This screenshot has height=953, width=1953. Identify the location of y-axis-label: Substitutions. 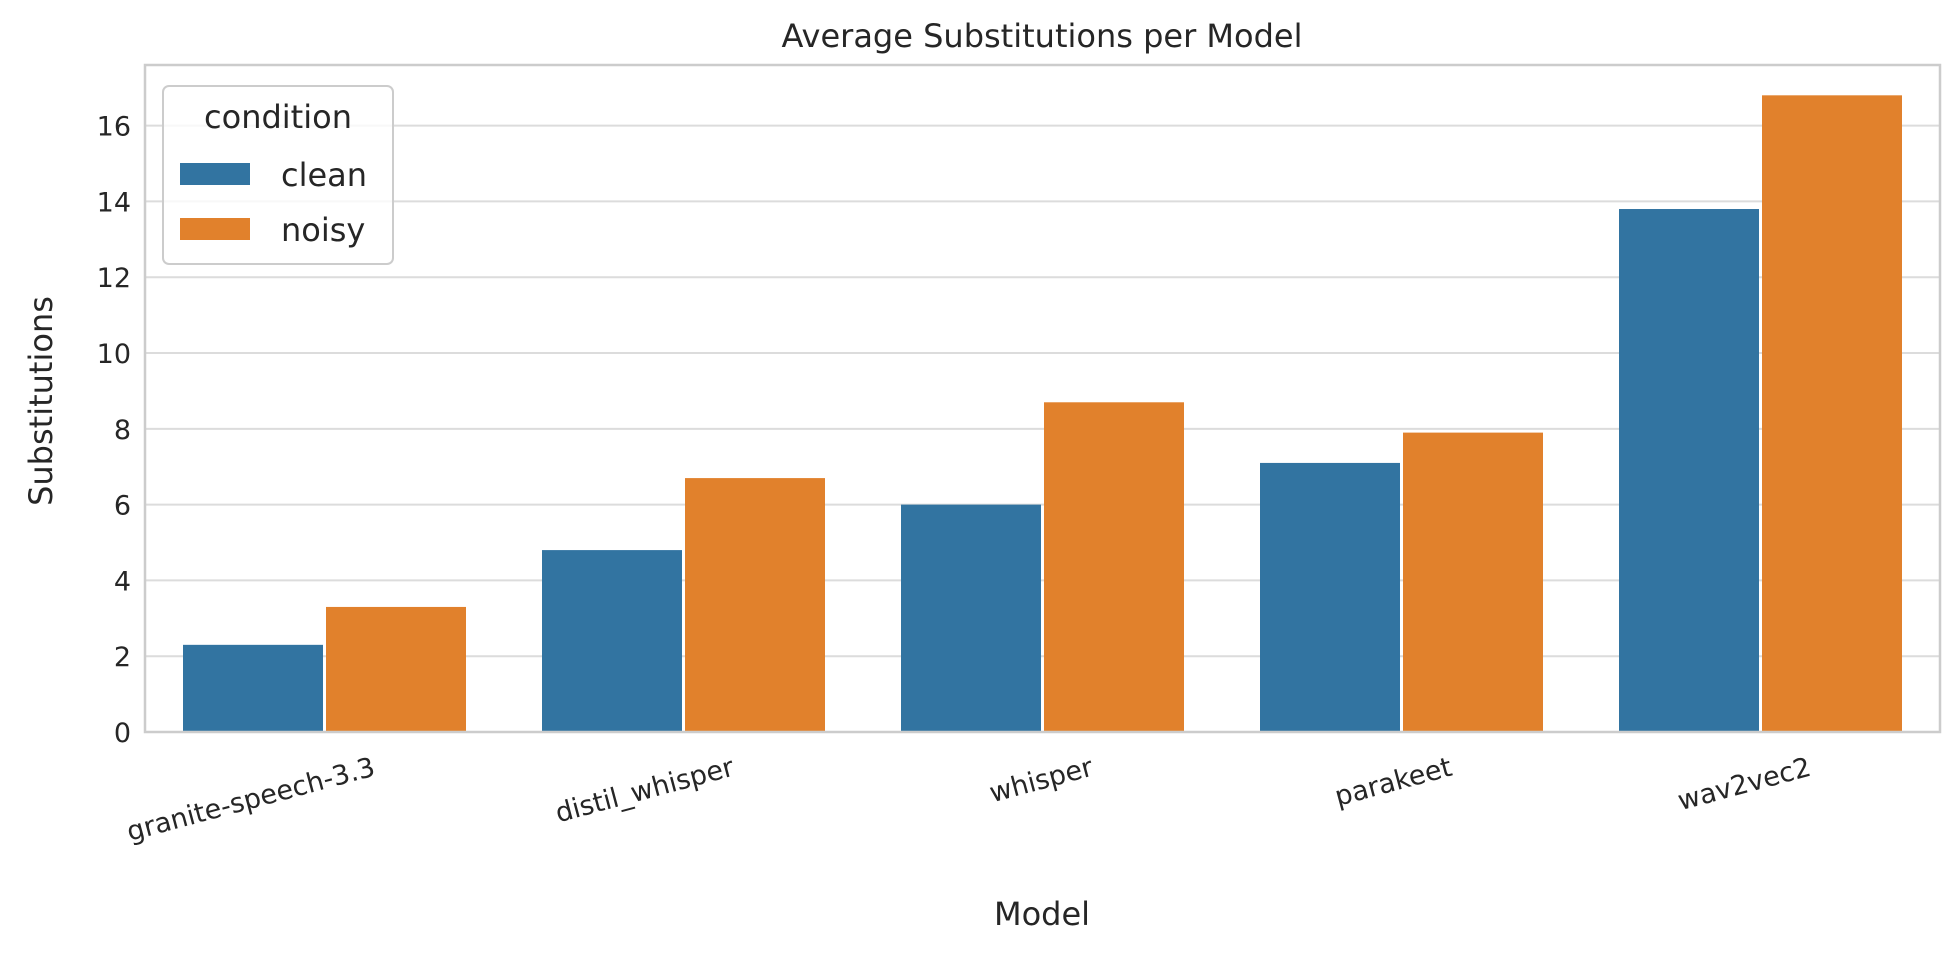
(41, 401).